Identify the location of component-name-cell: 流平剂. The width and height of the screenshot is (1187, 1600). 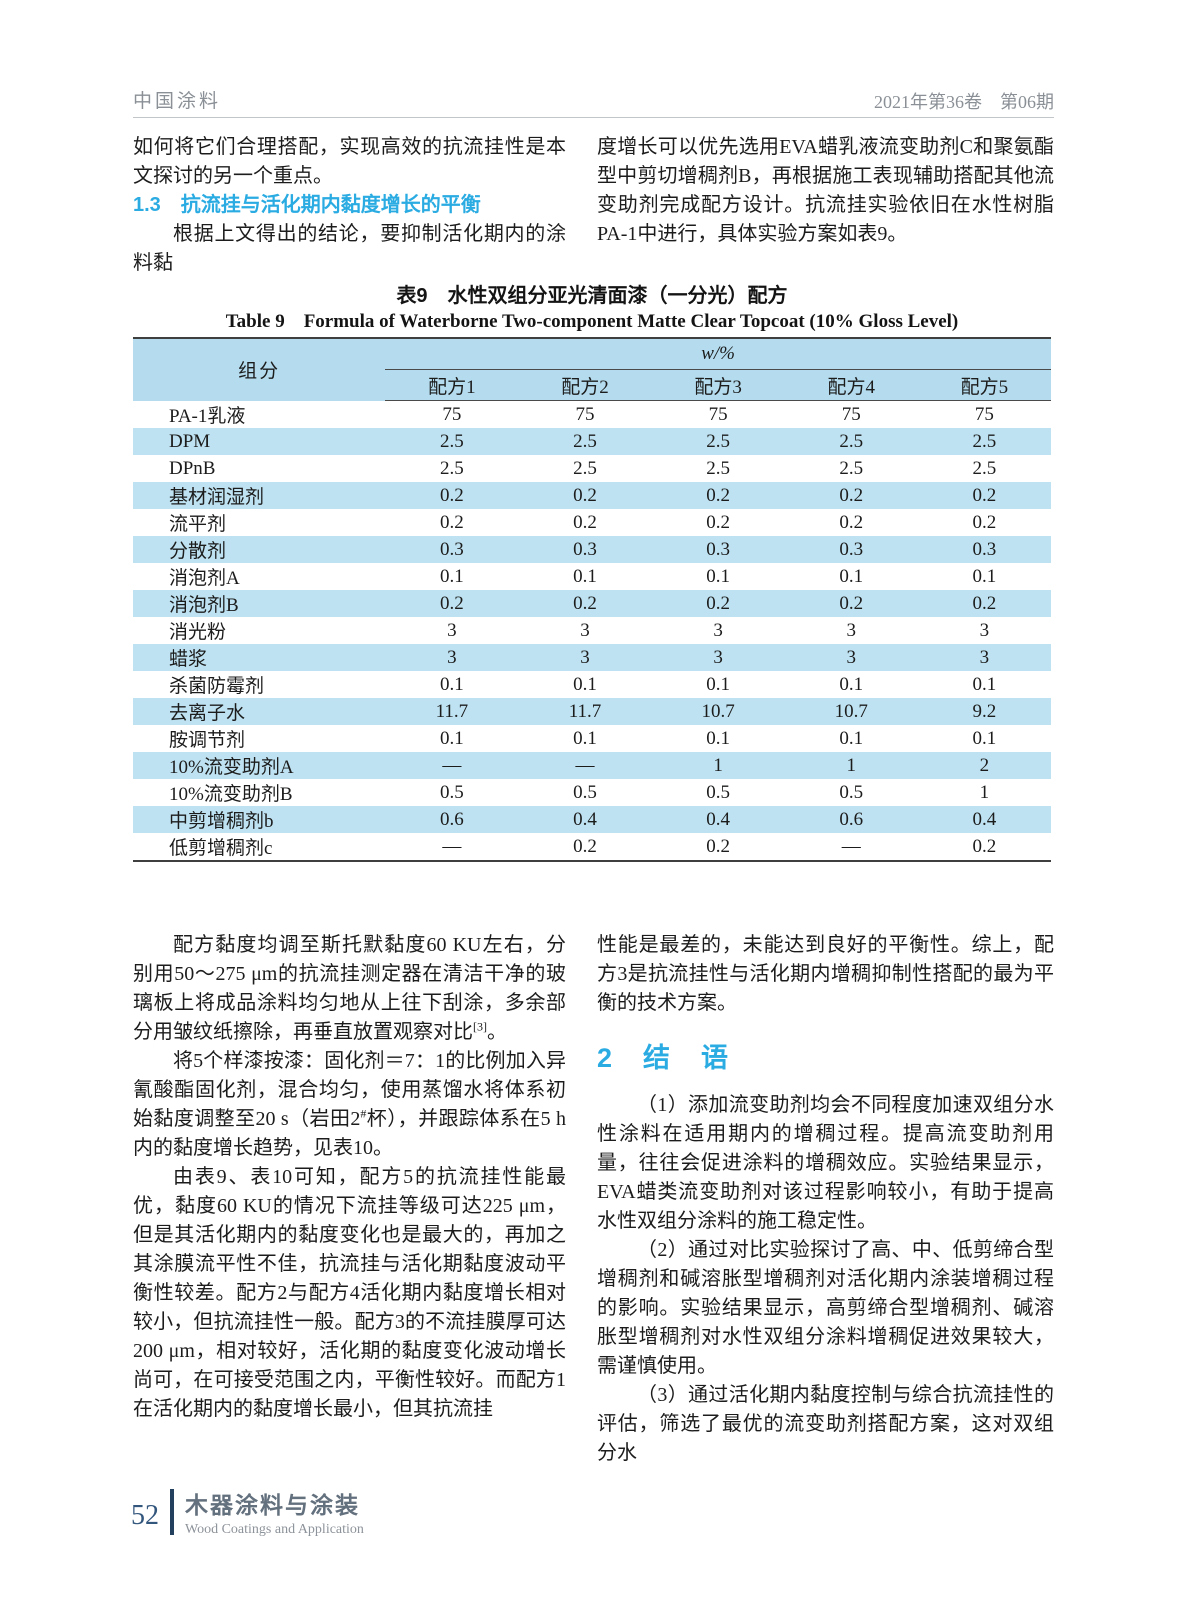
(198, 524).